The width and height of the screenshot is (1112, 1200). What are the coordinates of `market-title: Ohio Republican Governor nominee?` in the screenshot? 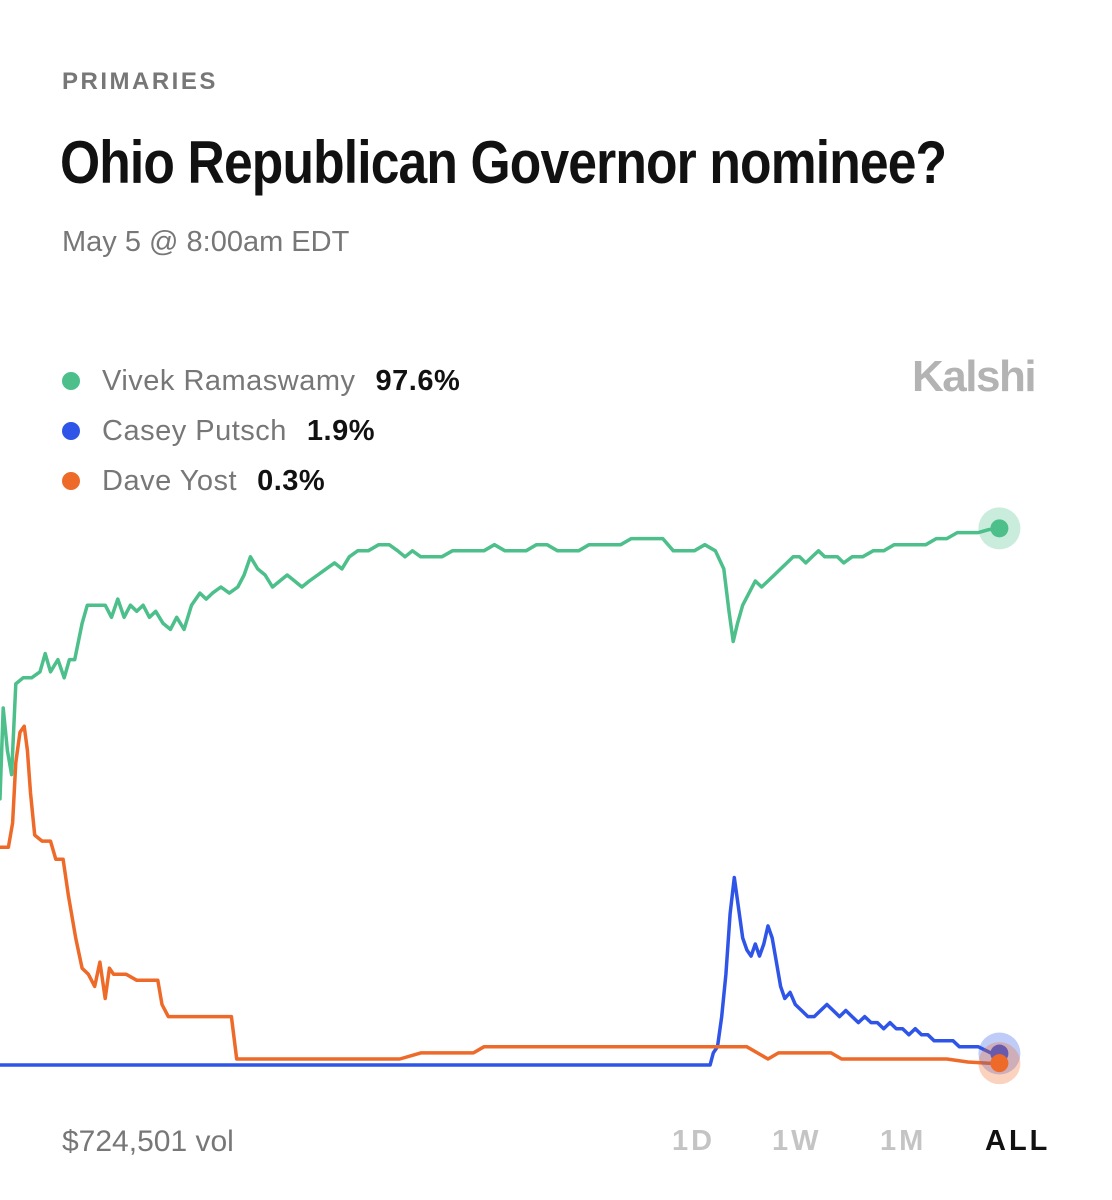 It's located at (503, 162).